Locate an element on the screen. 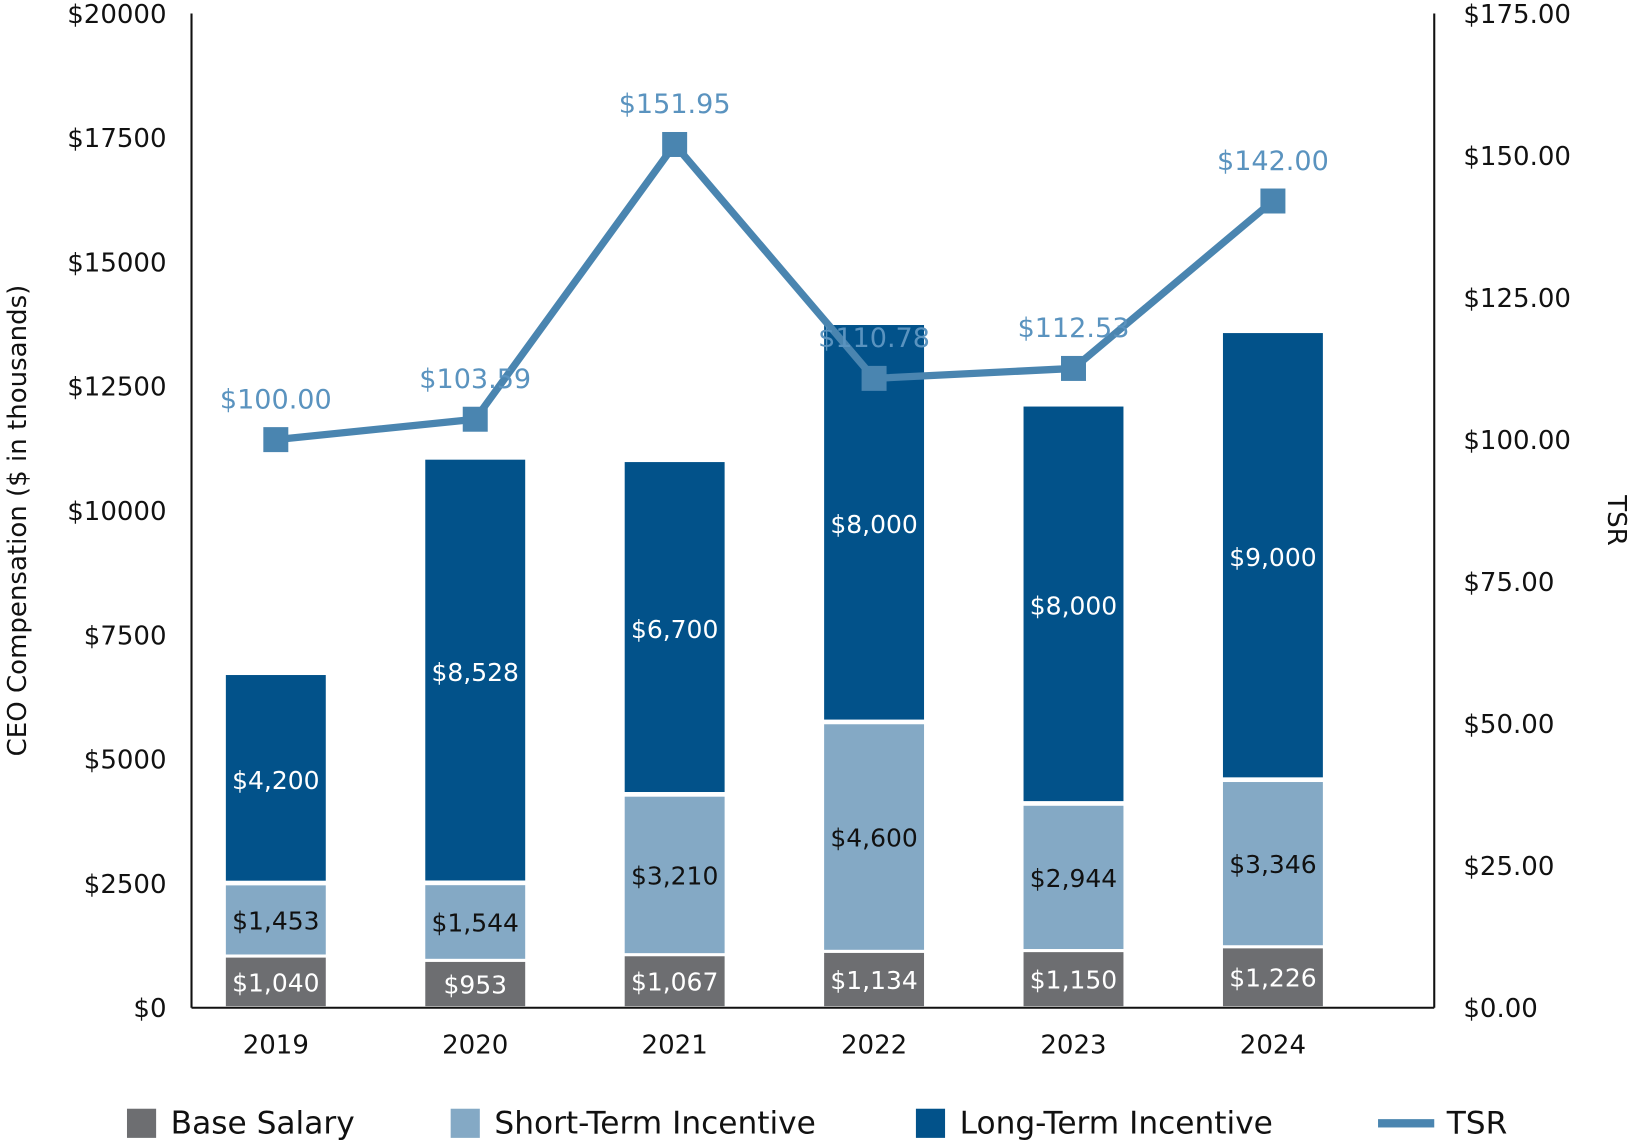  y-axis-right-label: TSR is located at coordinates (1616, 519).